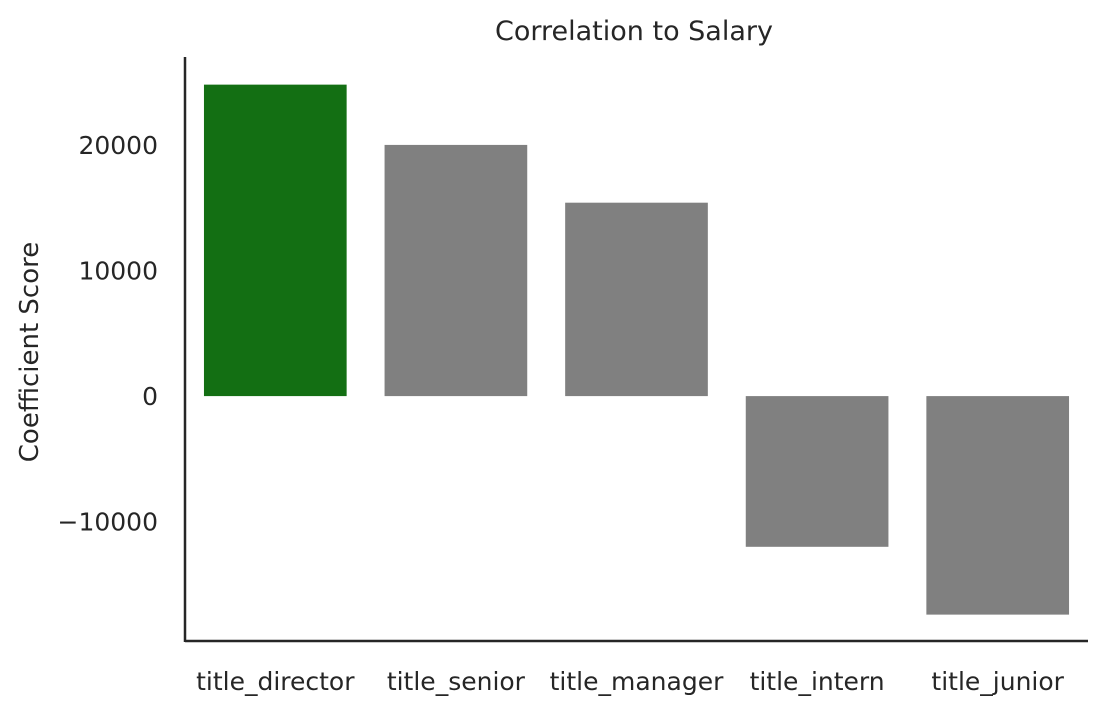  I want to click on y-axis-ticks: 20000 10000 0 −10000, so click(108, 334).